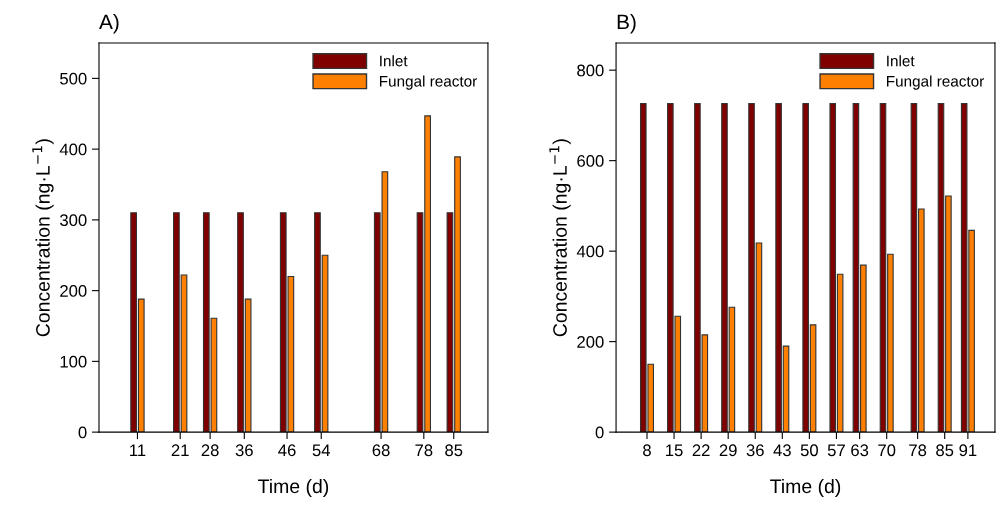 This screenshot has width=1005, height=506. What do you see at coordinates (647, 450) in the screenshot?
I see `x-tick-label: 8` at bounding box center [647, 450].